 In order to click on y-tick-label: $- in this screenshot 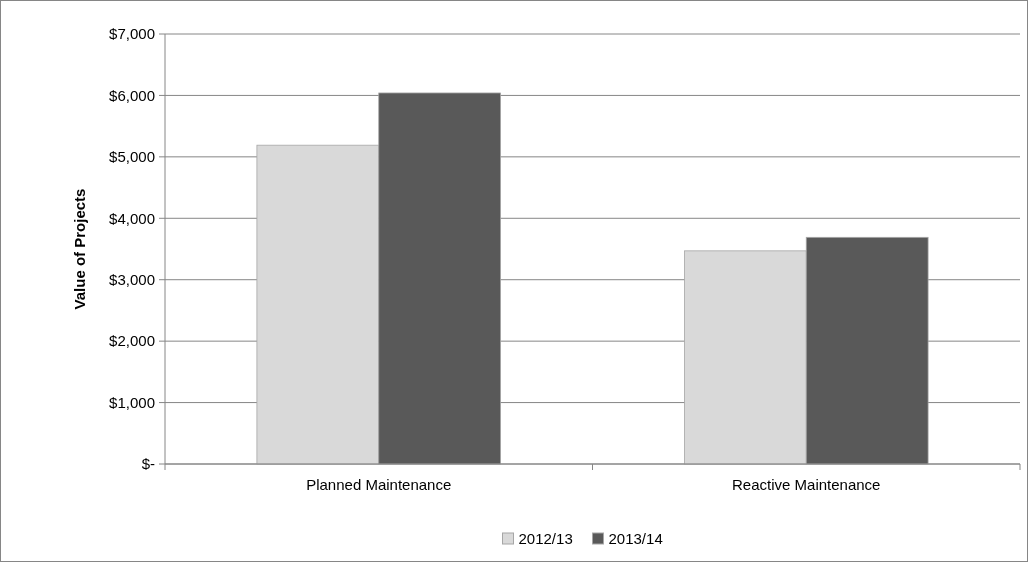, I will do `click(148, 464)`.